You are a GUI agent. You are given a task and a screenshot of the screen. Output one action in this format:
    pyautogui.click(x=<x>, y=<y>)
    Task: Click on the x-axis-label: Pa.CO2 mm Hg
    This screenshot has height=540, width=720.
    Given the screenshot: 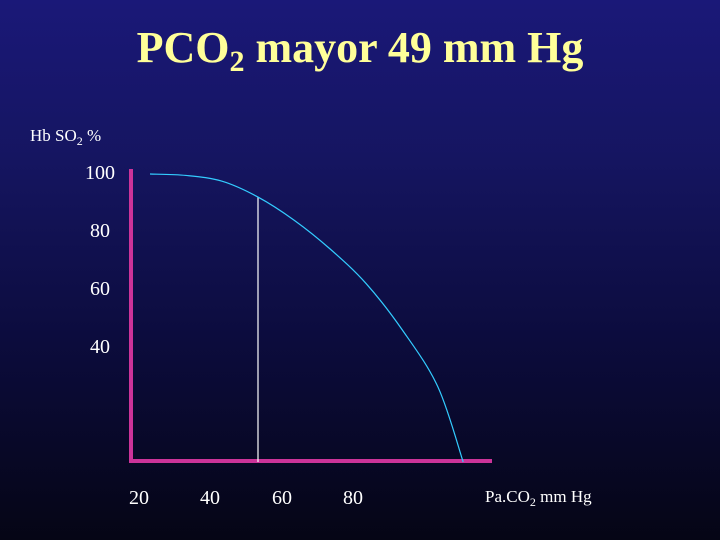 What is the action you would take?
    pyautogui.click(x=538, y=498)
    